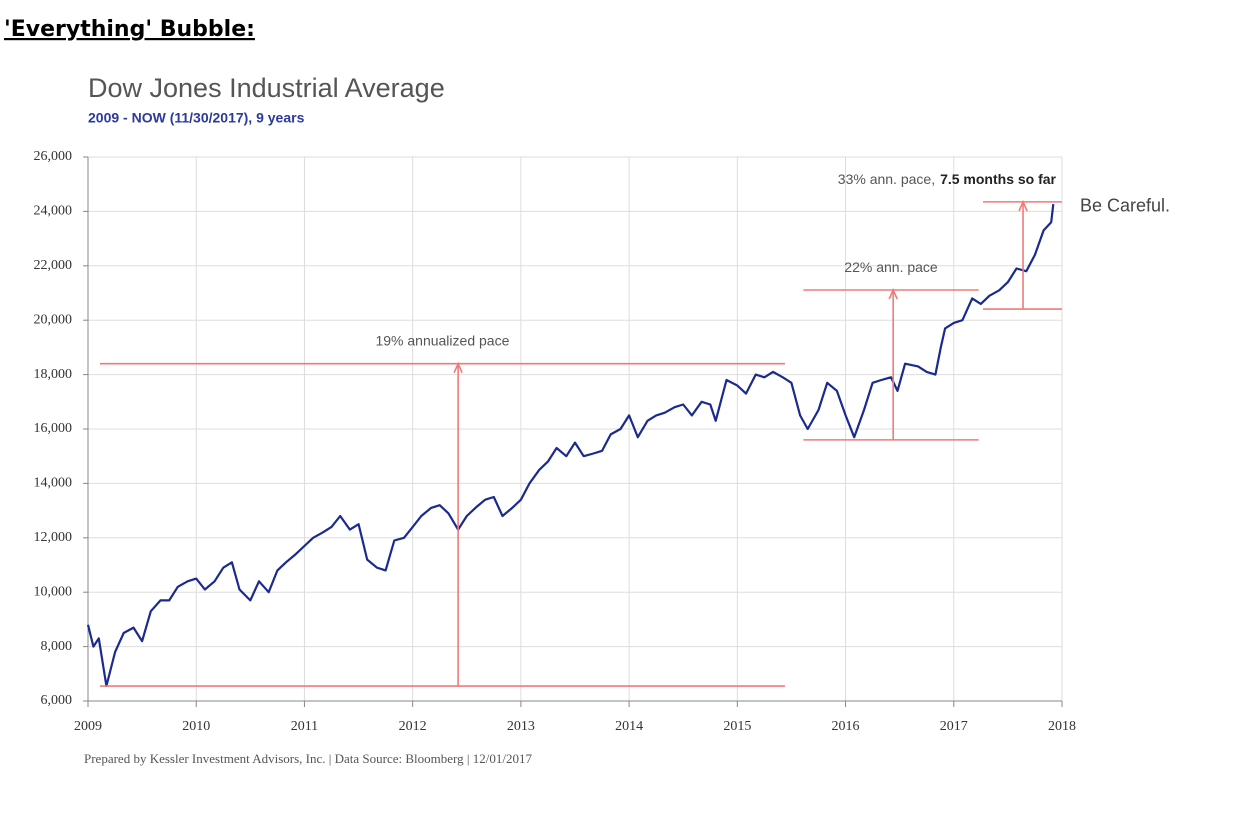 The width and height of the screenshot is (1238, 815). I want to click on annotation: 22% ann. pace, so click(891, 267).